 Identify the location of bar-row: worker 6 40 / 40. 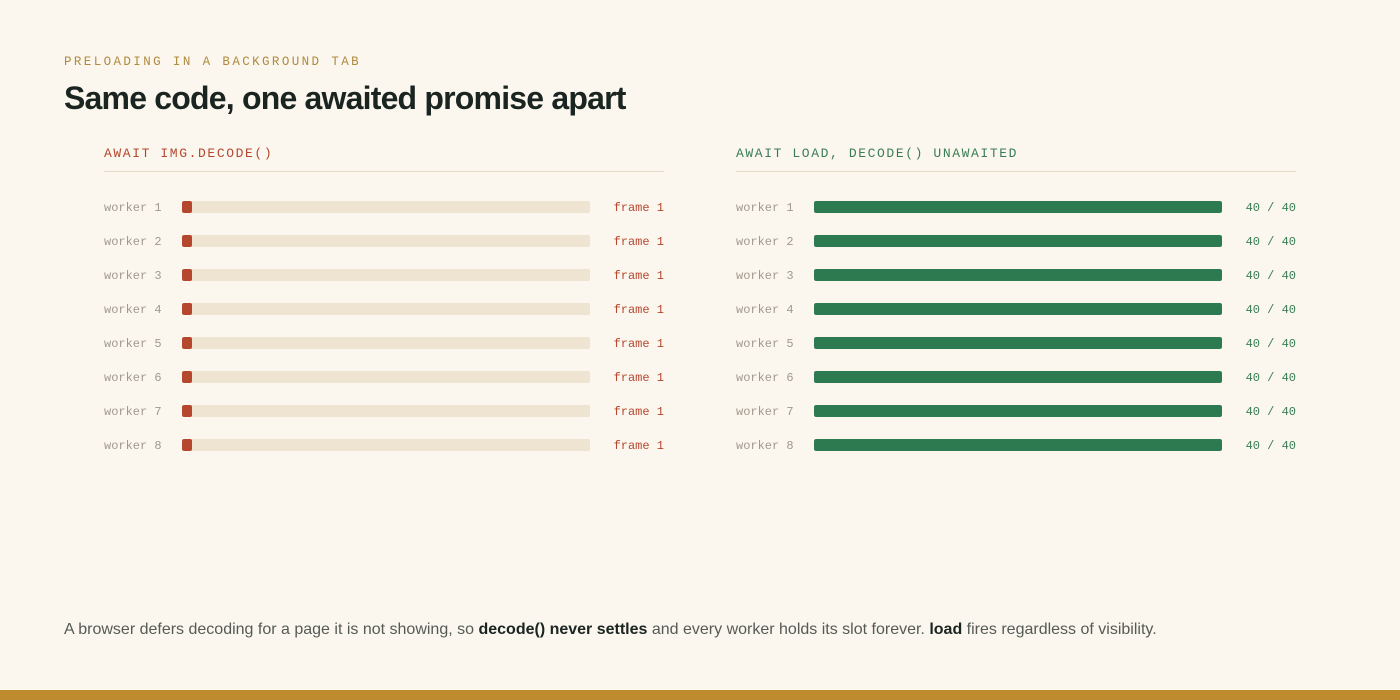
(1016, 391).